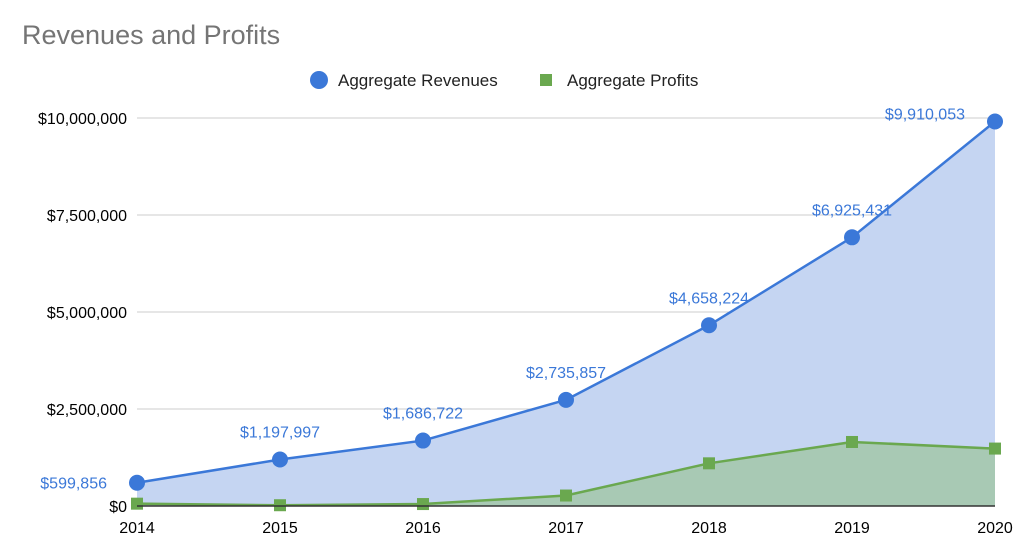 This screenshot has width=1024, height=553. What do you see at coordinates (709, 298) in the screenshot?
I see `revenue-data-label: $4,658,224` at bounding box center [709, 298].